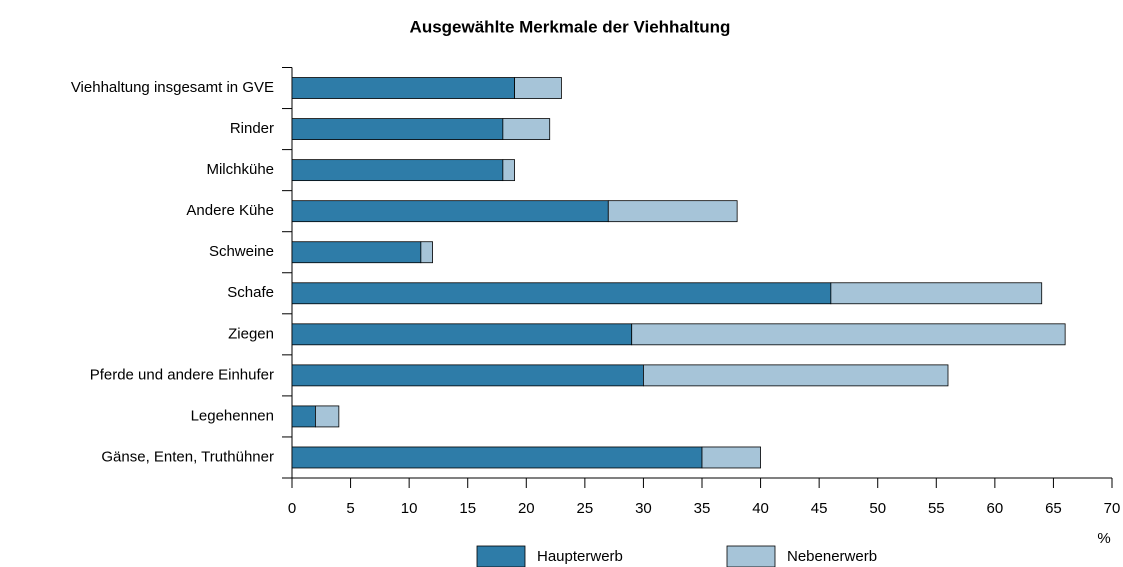  I want to click on x-tick-label: 15, so click(467, 508).